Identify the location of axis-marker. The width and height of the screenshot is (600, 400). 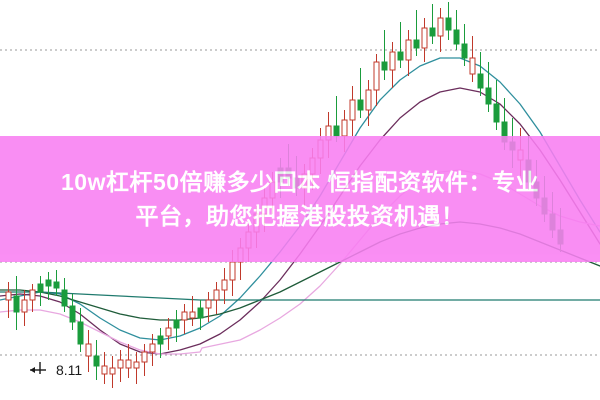
(38, 368).